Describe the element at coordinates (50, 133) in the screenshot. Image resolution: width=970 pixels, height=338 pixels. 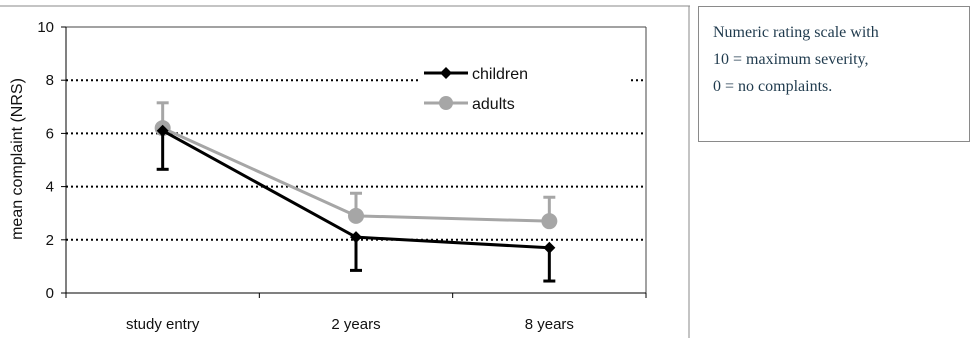
I see `y-tick-label: 6` at that location.